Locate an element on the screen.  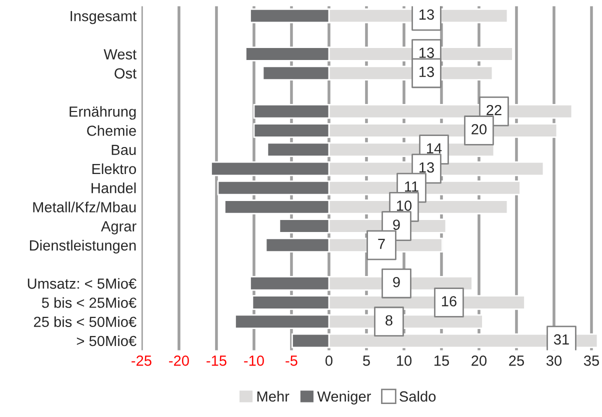
y-tick-label: 5 bis < 25Mio€ is located at coordinates (89, 302).